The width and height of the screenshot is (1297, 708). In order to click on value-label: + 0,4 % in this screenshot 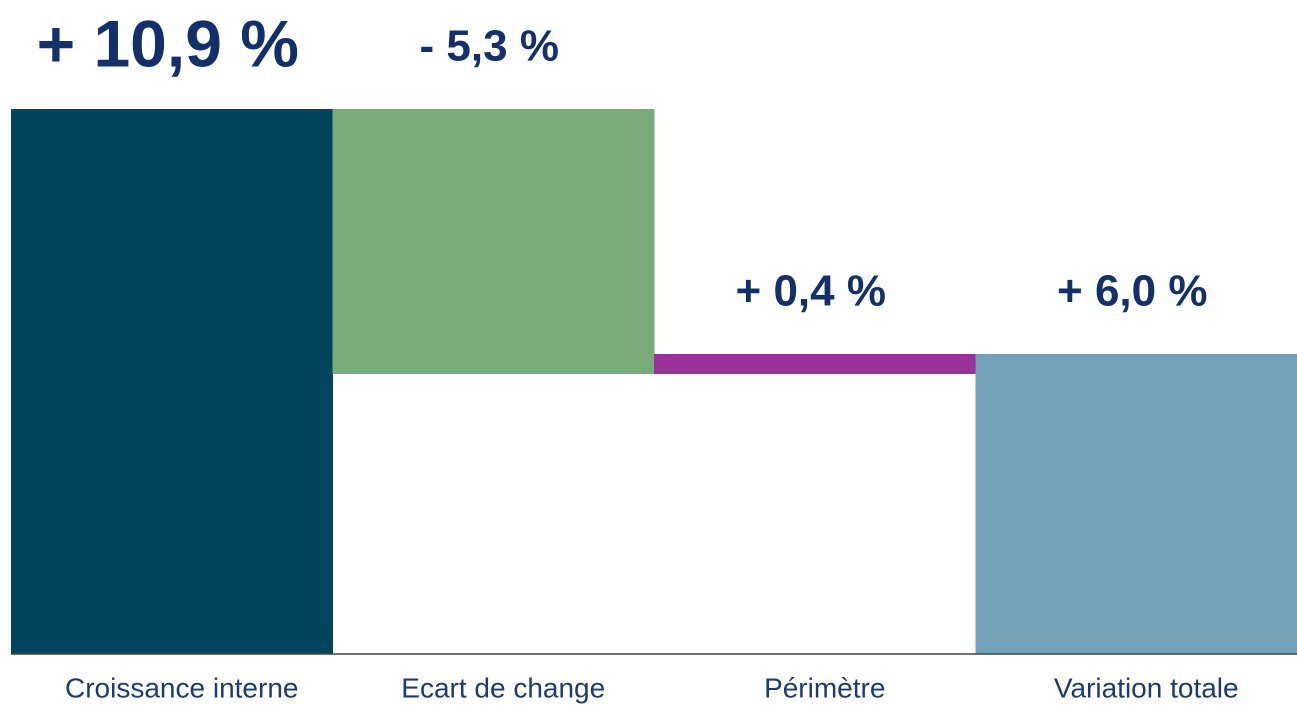, I will do `click(811, 291)`.